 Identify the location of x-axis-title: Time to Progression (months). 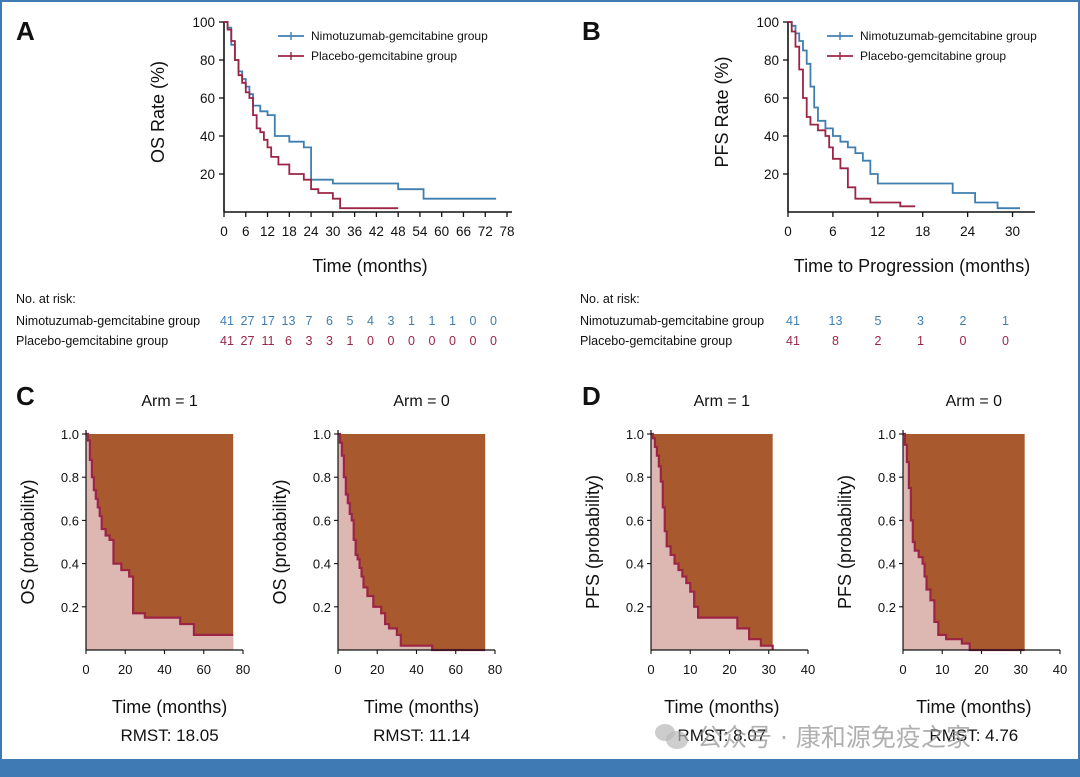
(912, 266).